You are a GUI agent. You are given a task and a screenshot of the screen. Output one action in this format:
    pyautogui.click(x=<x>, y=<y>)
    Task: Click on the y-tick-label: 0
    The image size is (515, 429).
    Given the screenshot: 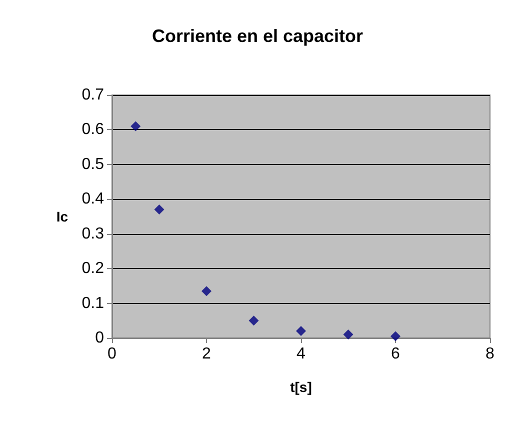 What is the action you would take?
    pyautogui.click(x=99, y=338)
    